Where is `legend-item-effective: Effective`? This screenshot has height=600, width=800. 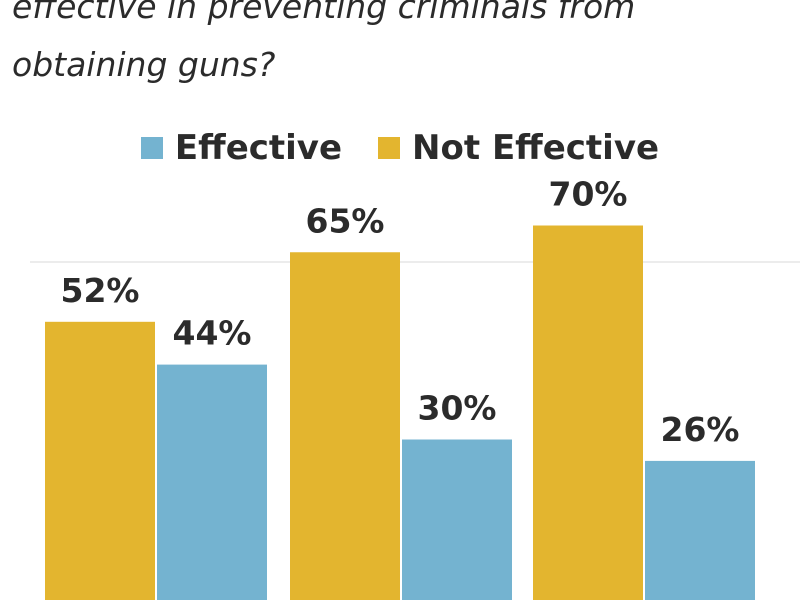
legend-item-effective: Effective is located at coordinates (241, 148).